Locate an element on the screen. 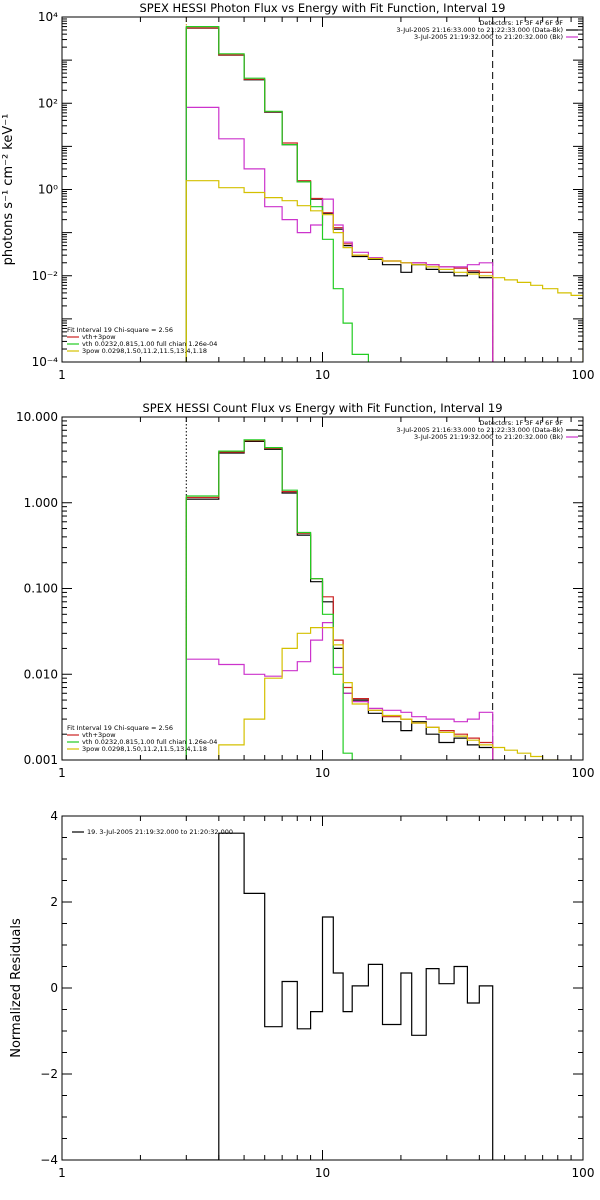 The image size is (600, 1200). y-tick-label: −2 is located at coordinates (49, 1074).